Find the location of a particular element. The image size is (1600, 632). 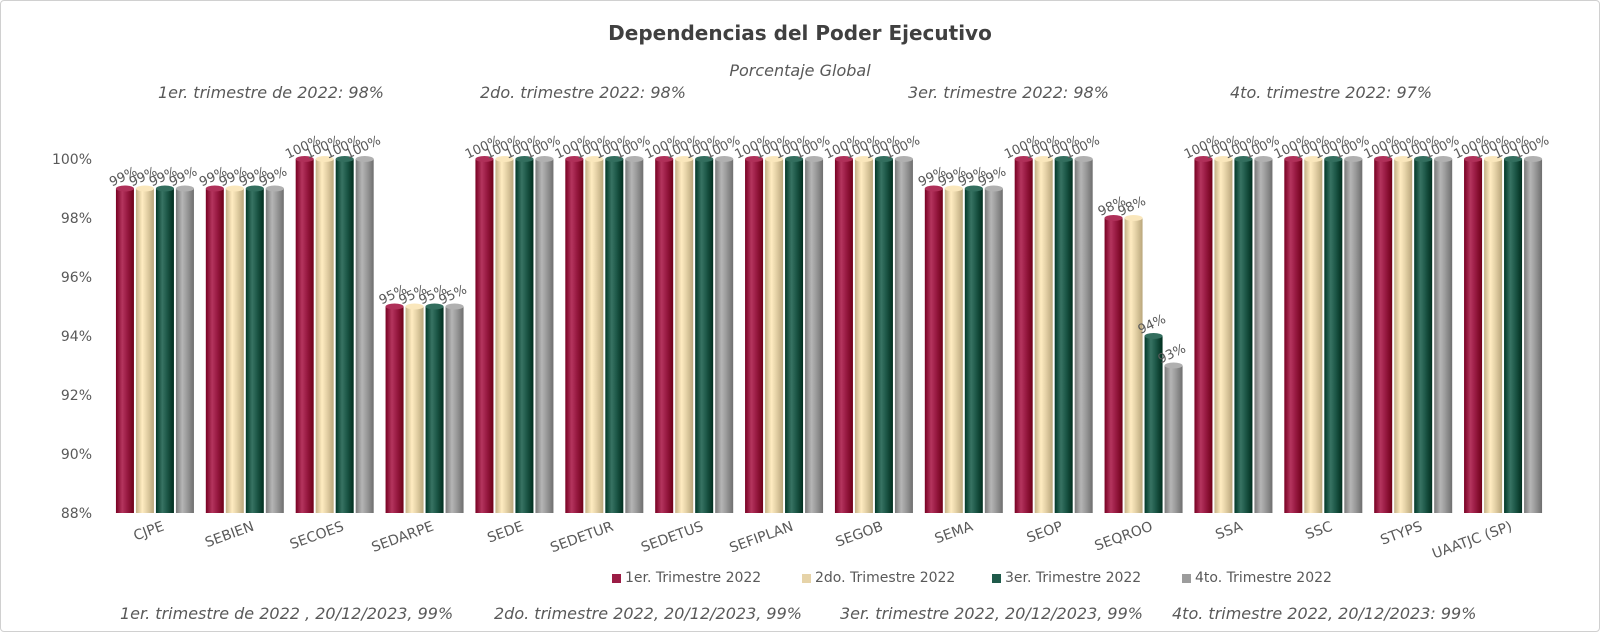

y-tick-label: 88% is located at coordinates (76, 514).